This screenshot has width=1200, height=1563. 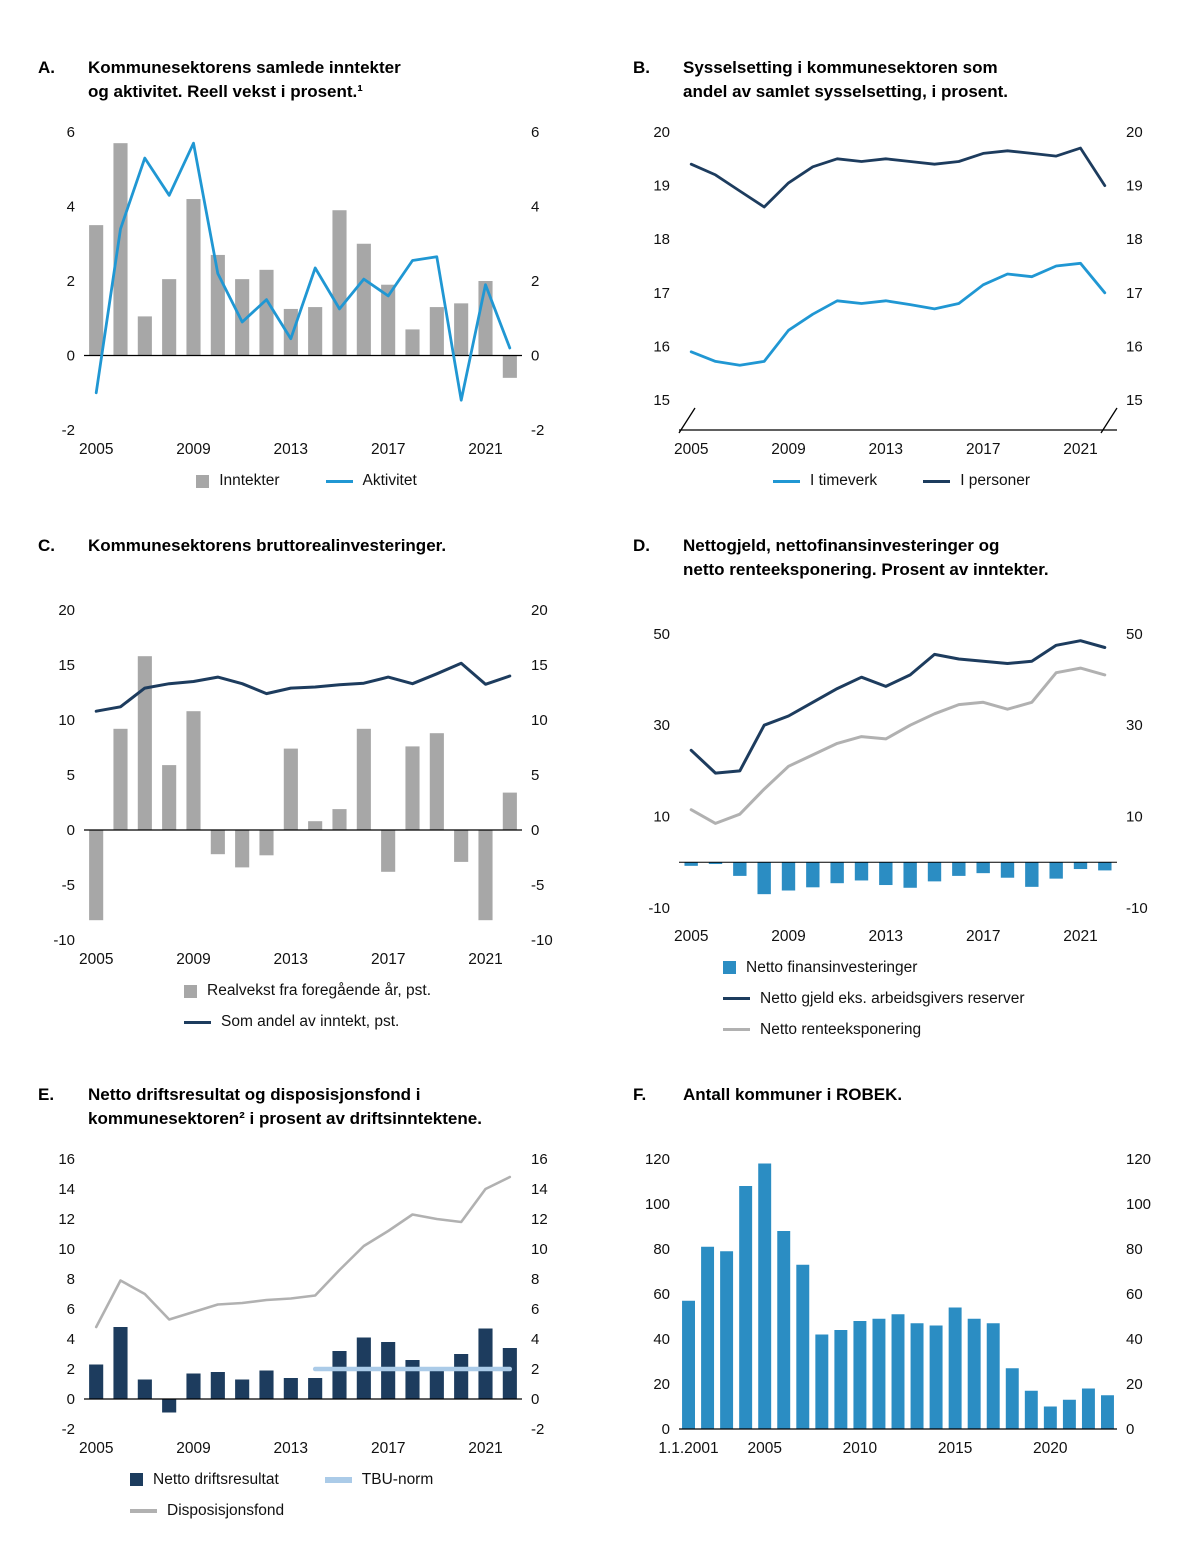 I want to click on legend-item-i-personer: I personer, so click(x=976, y=481).